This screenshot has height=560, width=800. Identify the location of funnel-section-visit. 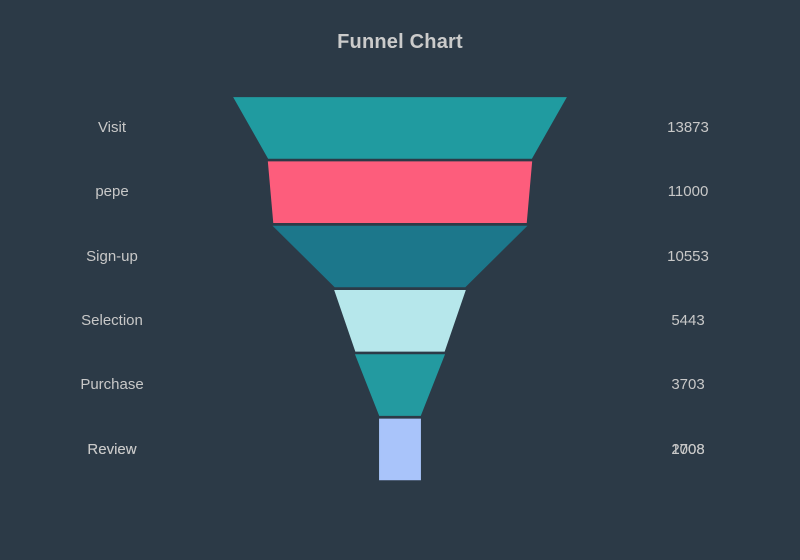
(400, 128).